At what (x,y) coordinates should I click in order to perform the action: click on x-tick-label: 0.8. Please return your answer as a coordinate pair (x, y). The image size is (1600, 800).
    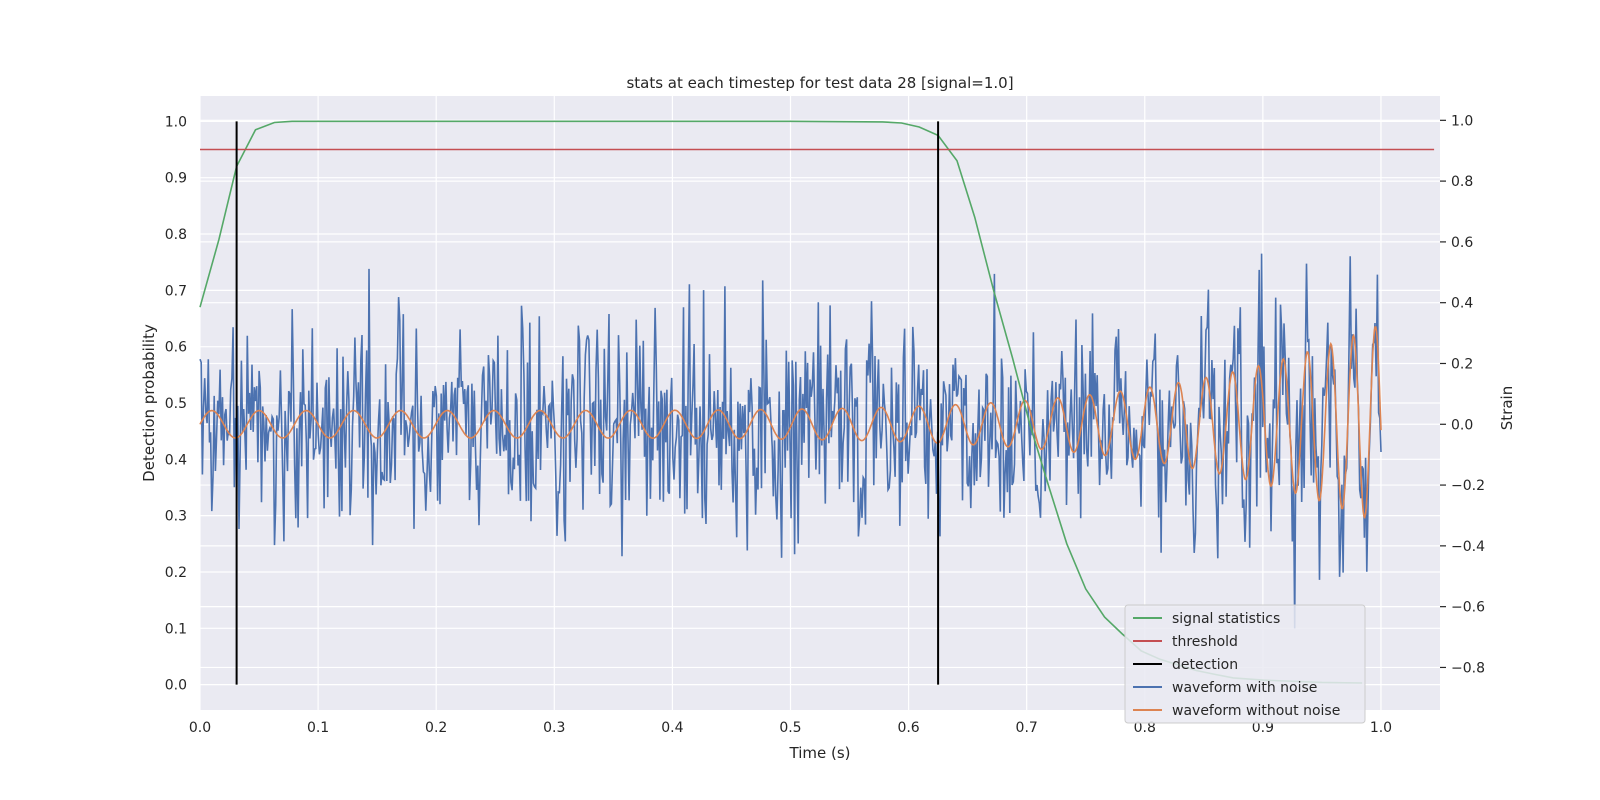
    Looking at the image, I should click on (1145, 728).